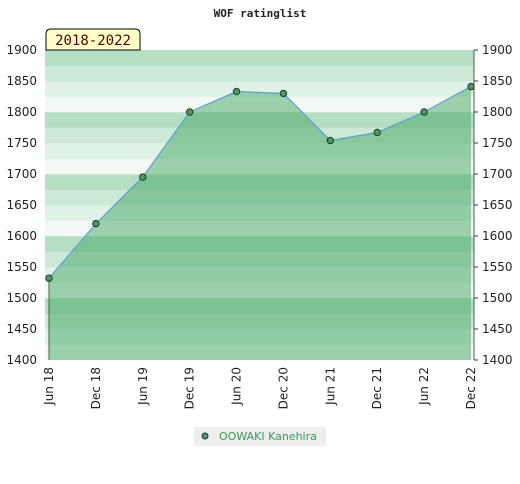 Image resolution: width=520 pixels, height=484 pixels. What do you see at coordinates (21, 360) in the screenshot?
I see `y-tick-label: 1400` at bounding box center [21, 360].